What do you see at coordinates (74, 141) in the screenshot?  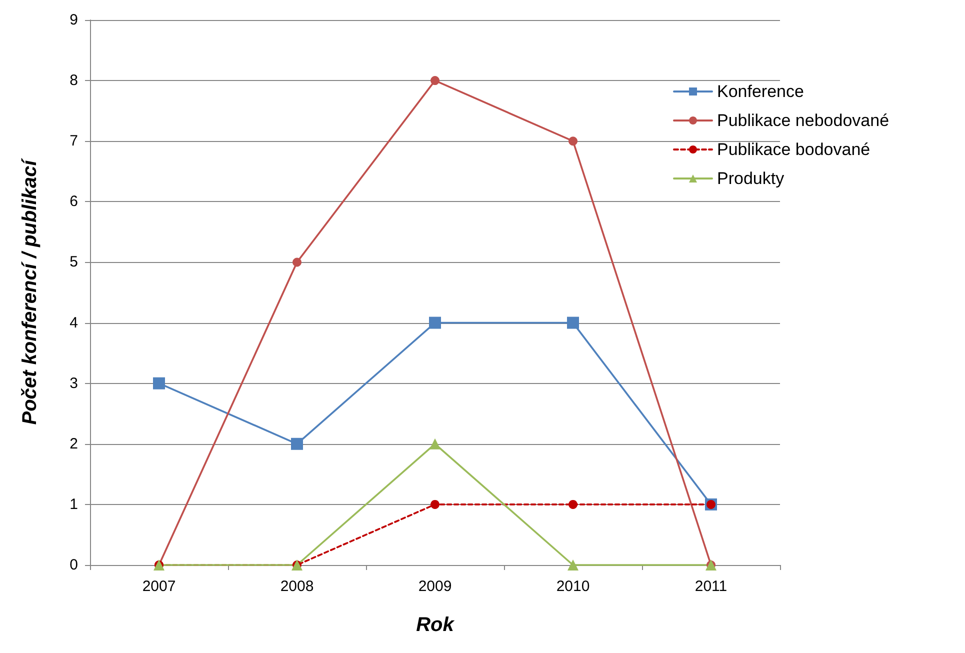 I see `y-tick-label: 7` at bounding box center [74, 141].